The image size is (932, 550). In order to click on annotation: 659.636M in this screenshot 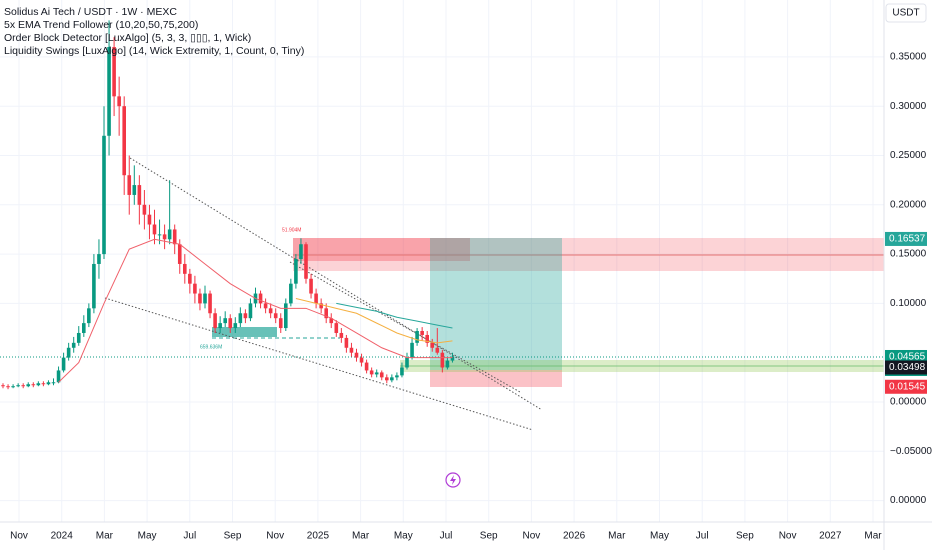, I will do `click(211, 347)`.